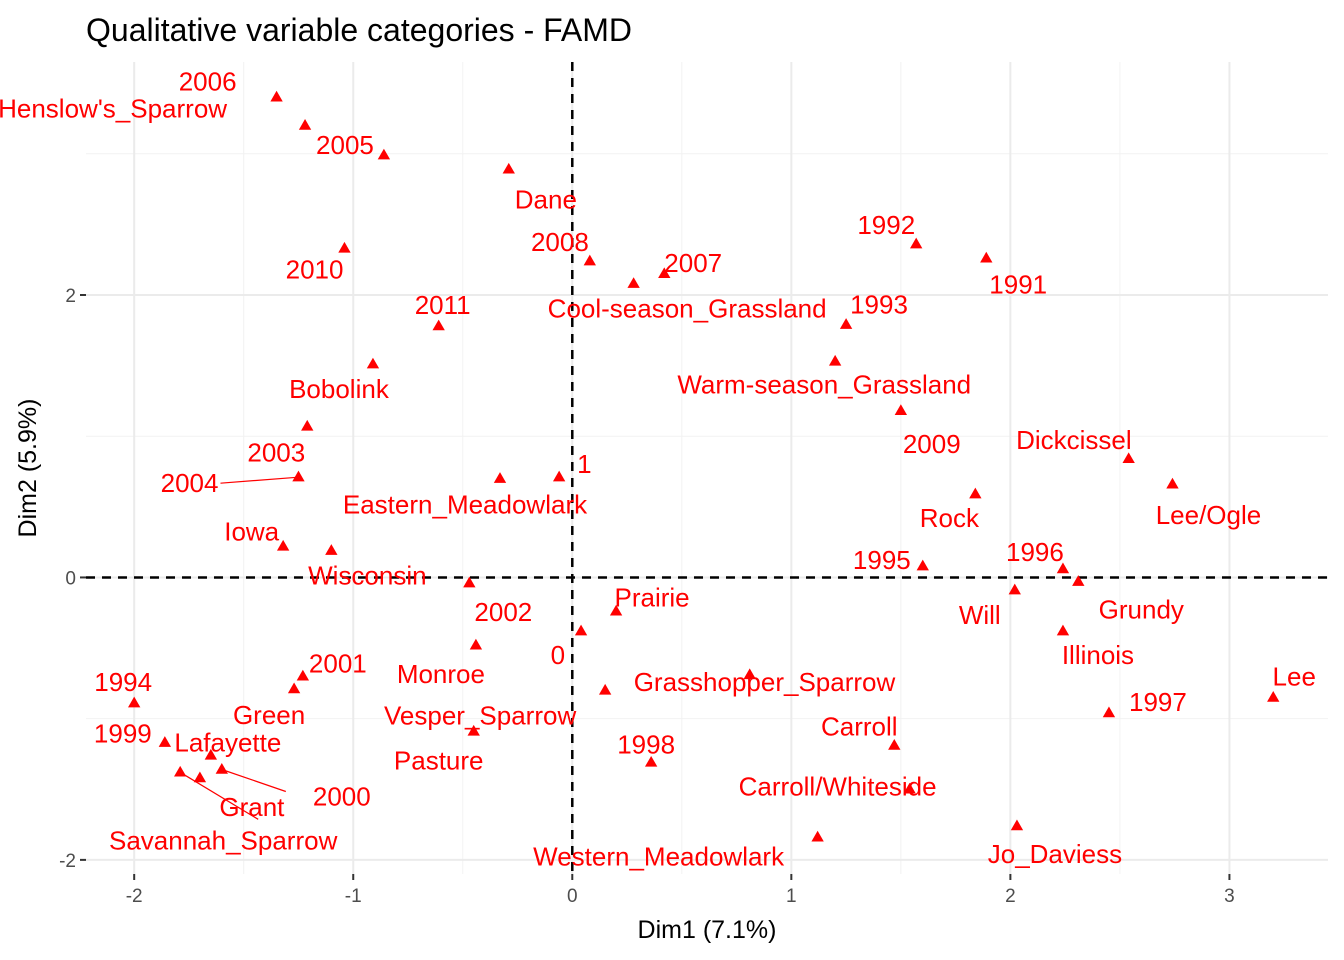  I want to click on point-label: 1999, so click(123, 734).